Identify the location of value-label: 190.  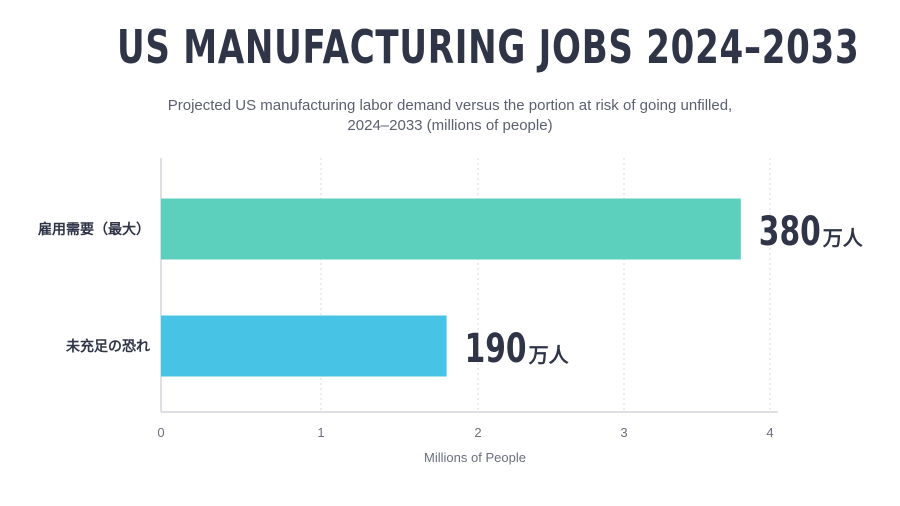
(496, 349).